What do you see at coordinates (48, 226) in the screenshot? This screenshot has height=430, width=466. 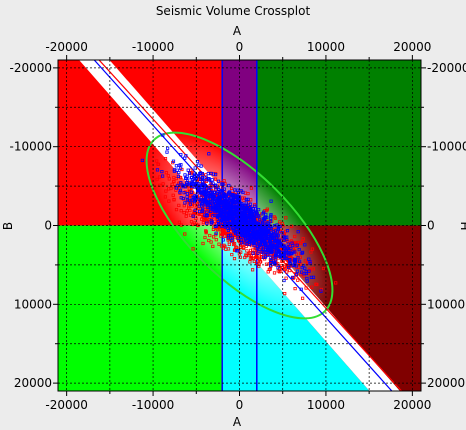 I see `y-tick-label-left: 0` at bounding box center [48, 226].